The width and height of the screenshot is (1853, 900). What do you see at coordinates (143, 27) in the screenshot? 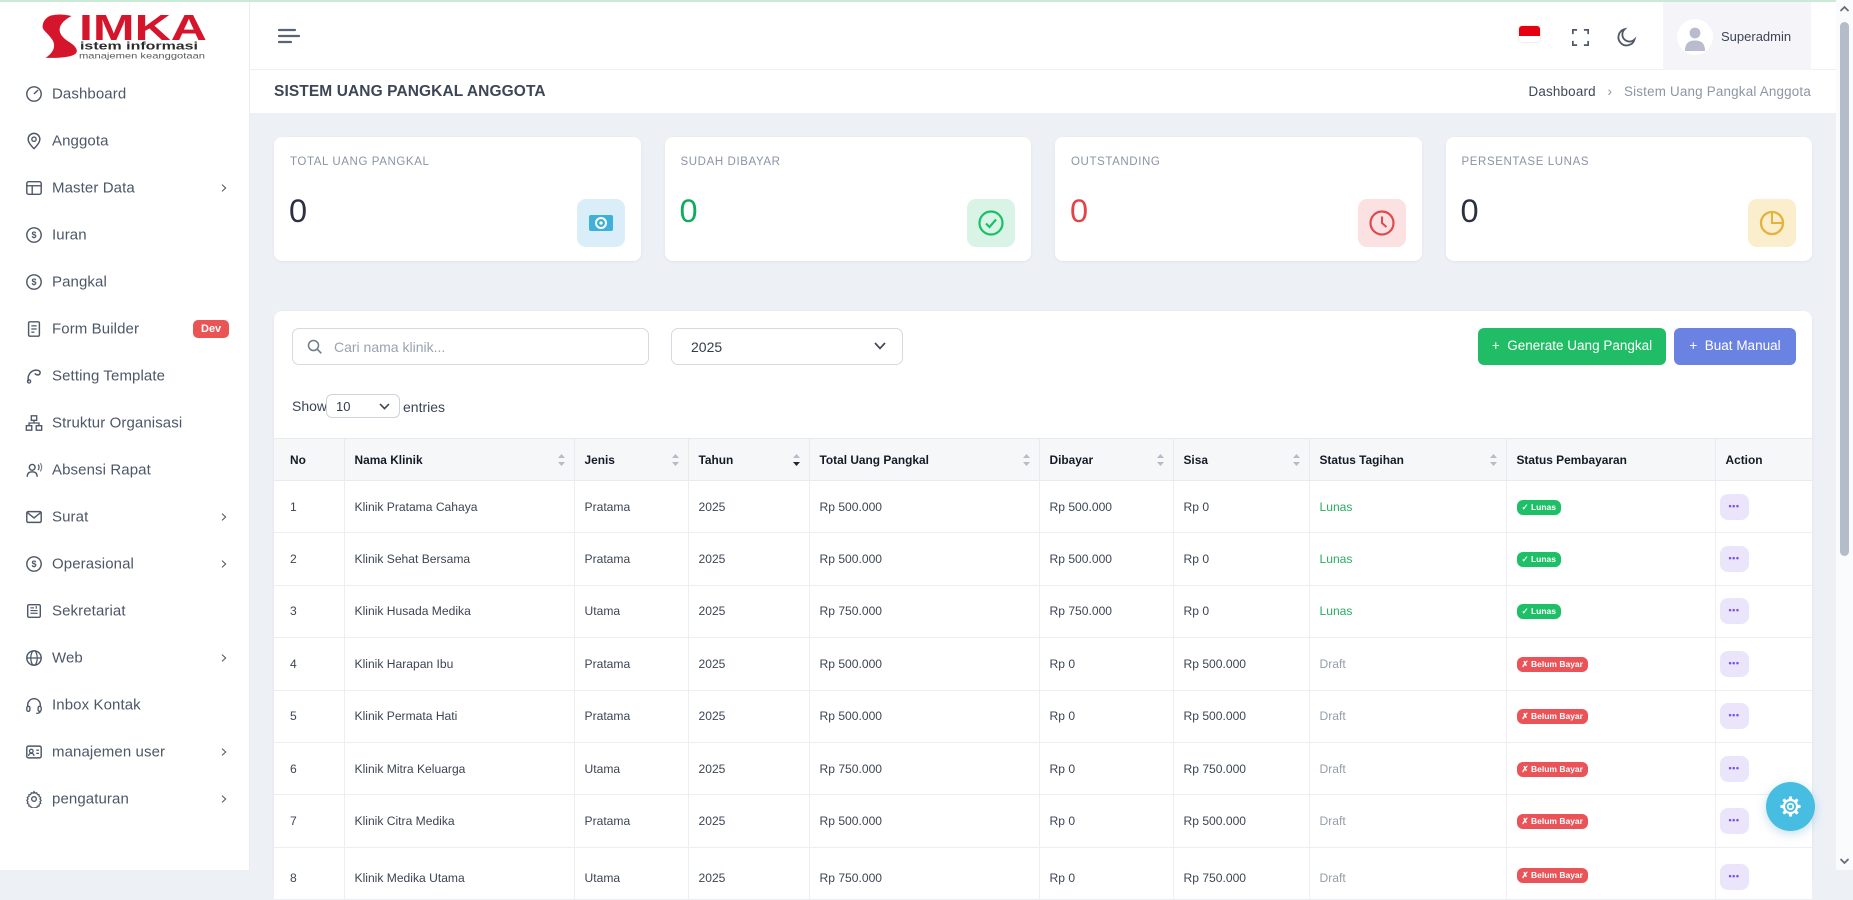
I see `svg-text: IMKA` at bounding box center [143, 27].